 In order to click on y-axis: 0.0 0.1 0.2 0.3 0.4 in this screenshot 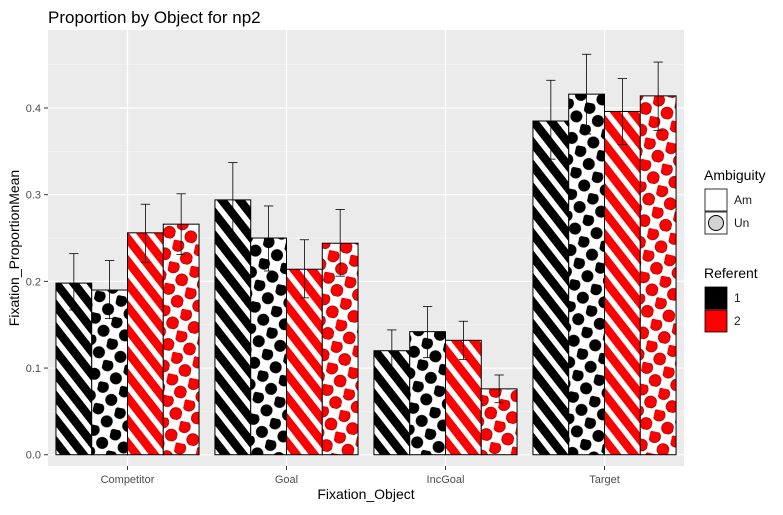, I will do `click(37, 282)`.